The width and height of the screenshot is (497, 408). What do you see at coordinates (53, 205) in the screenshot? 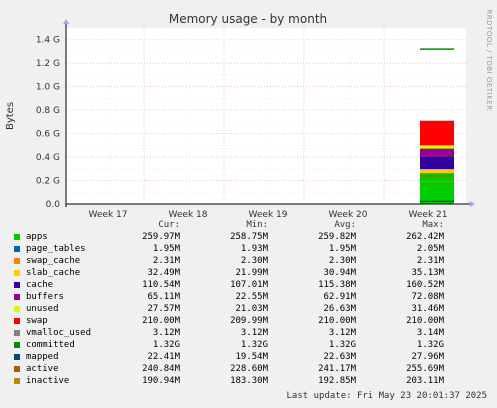
I see `y-tick-label: 0.0` at bounding box center [53, 205].